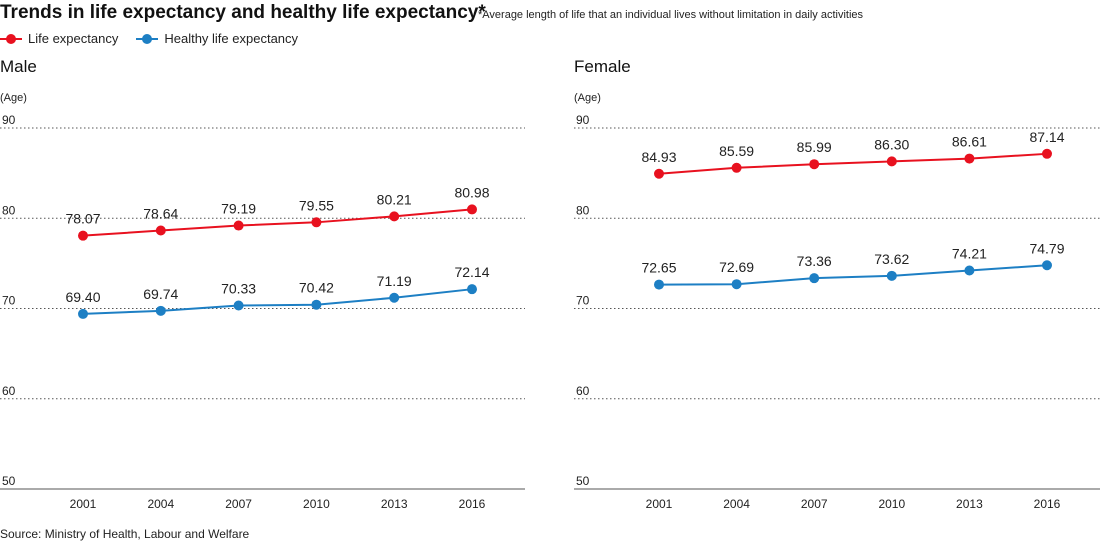  I want to click on series-line-female-life-expectancy, so click(853, 163).